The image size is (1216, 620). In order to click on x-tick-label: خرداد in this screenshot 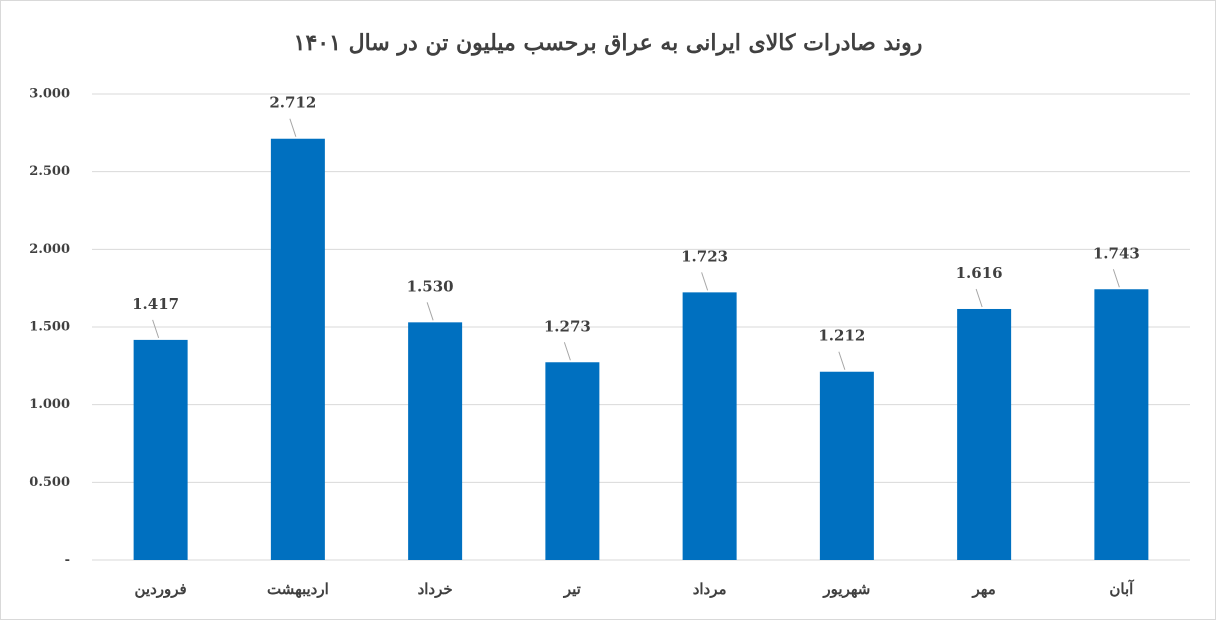, I will do `click(435, 589)`.